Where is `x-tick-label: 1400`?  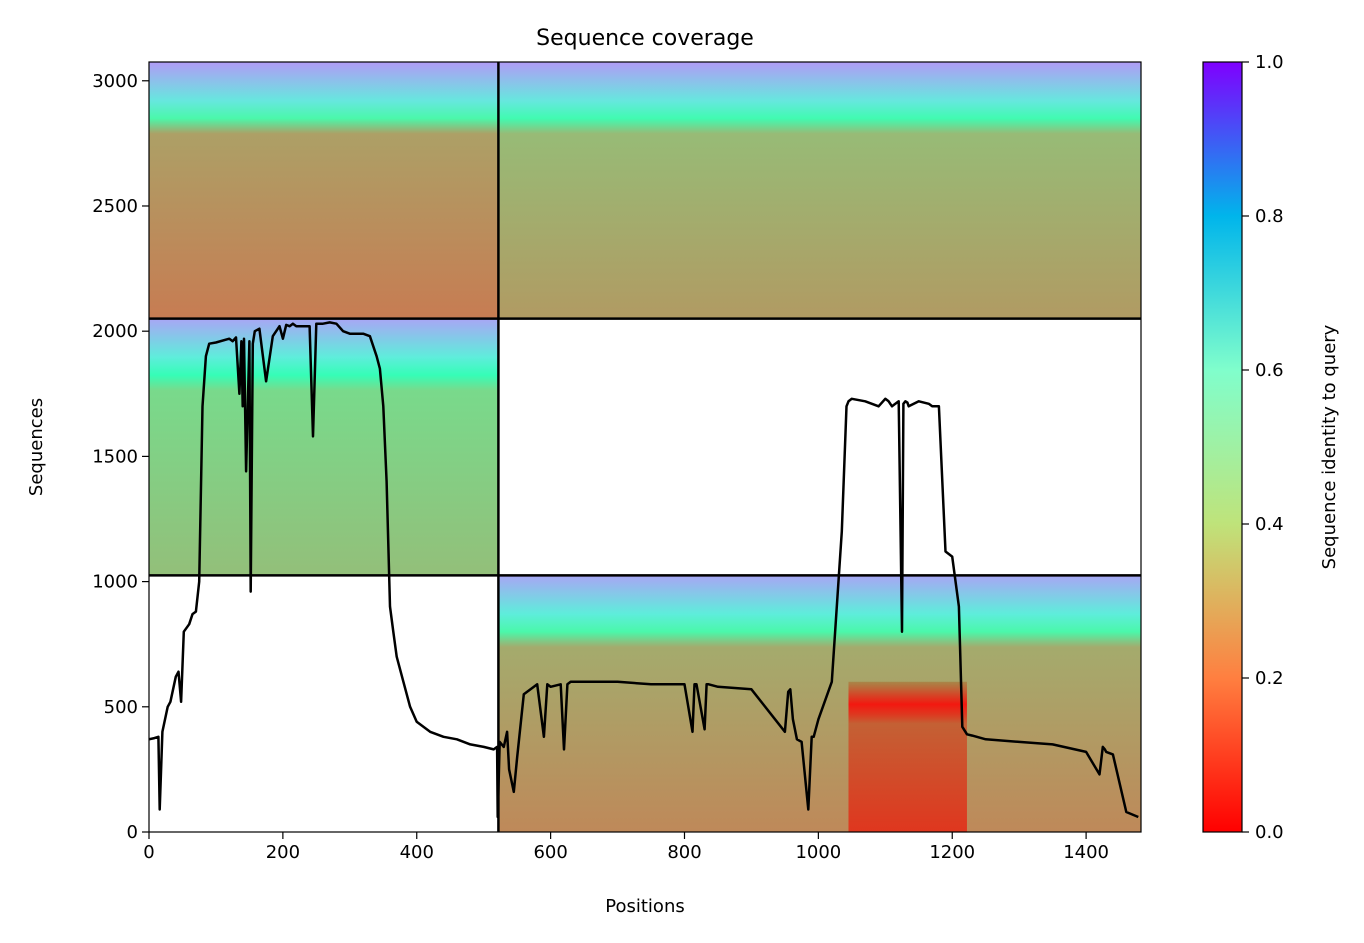
x-tick-label: 1400 is located at coordinates (1086, 852).